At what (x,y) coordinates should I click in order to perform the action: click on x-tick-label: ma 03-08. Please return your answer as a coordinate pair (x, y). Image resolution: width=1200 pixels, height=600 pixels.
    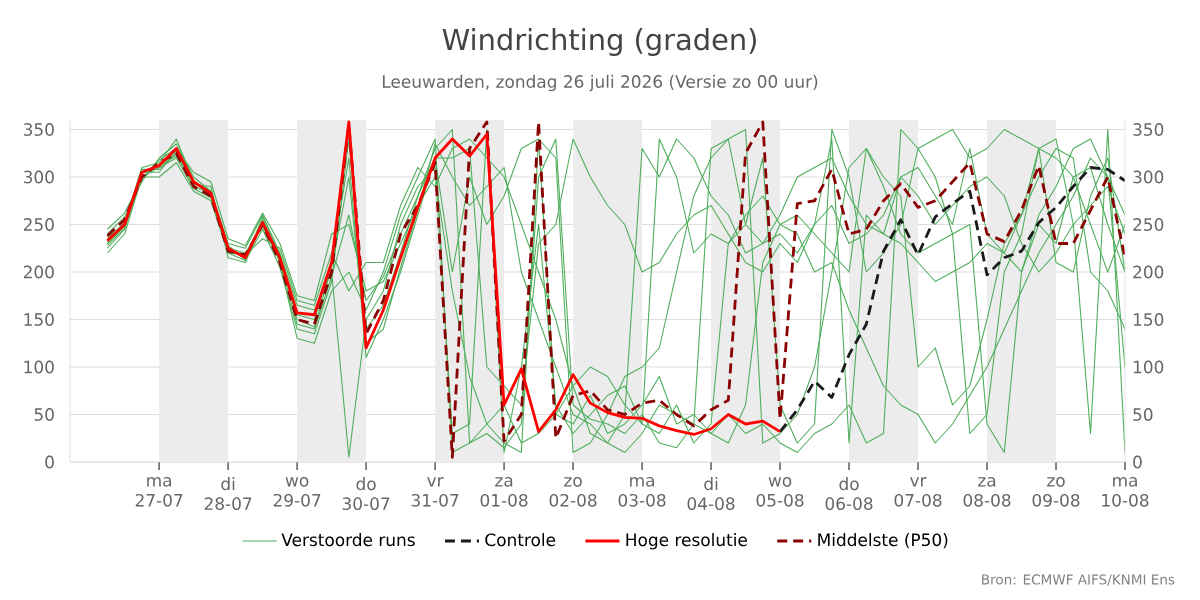
    Looking at the image, I should click on (642, 492).